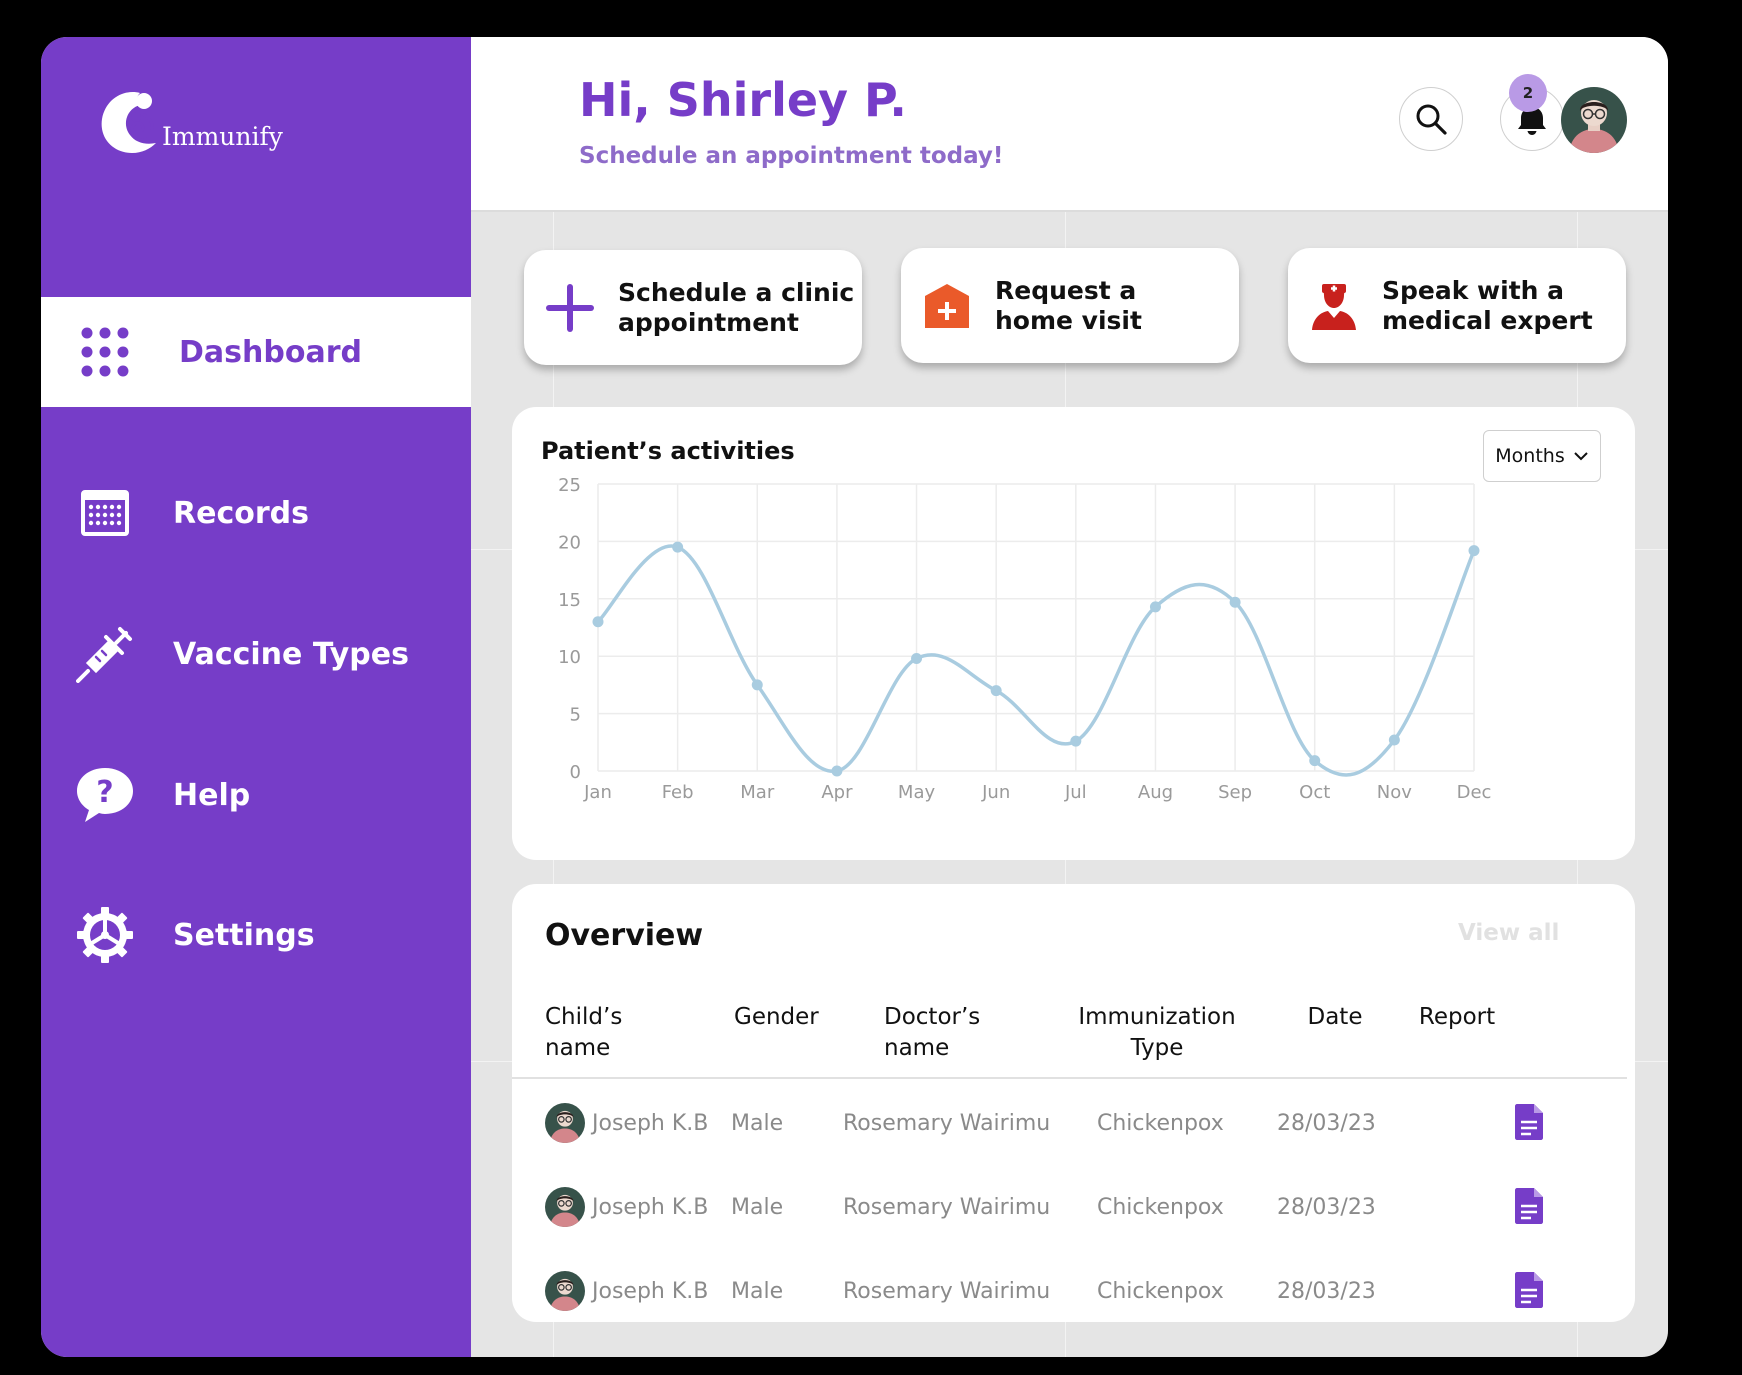 This screenshot has height=1375, width=1742. I want to click on syringe-icon, so click(105, 654).